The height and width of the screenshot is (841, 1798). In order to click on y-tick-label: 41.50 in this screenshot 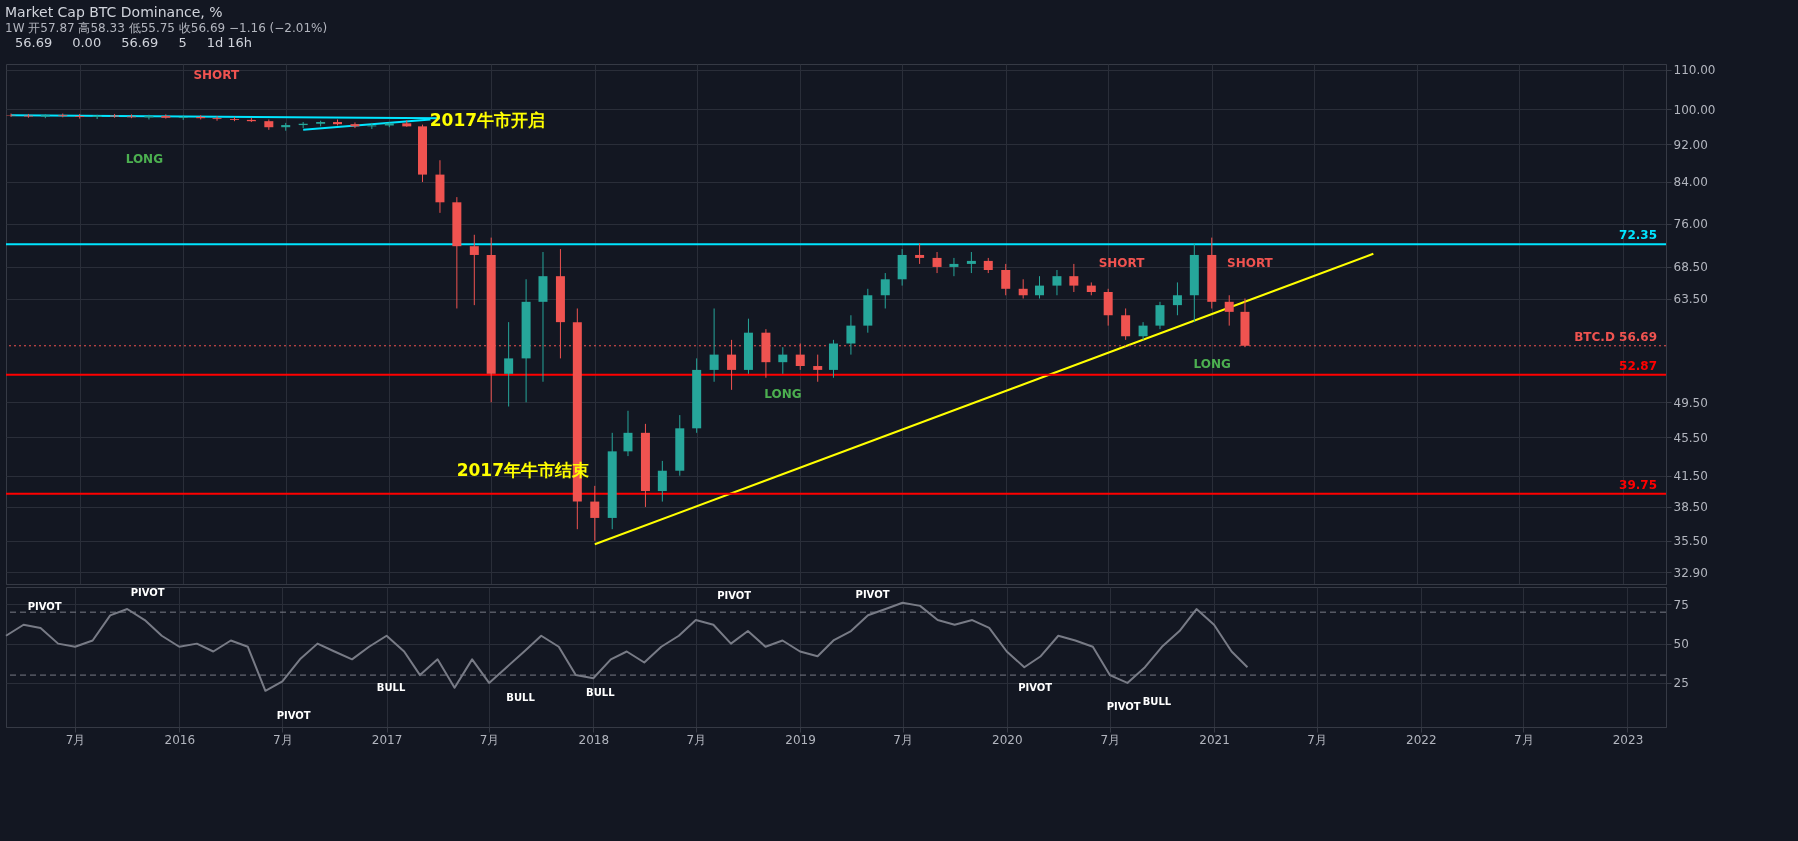, I will do `click(1690, 476)`.